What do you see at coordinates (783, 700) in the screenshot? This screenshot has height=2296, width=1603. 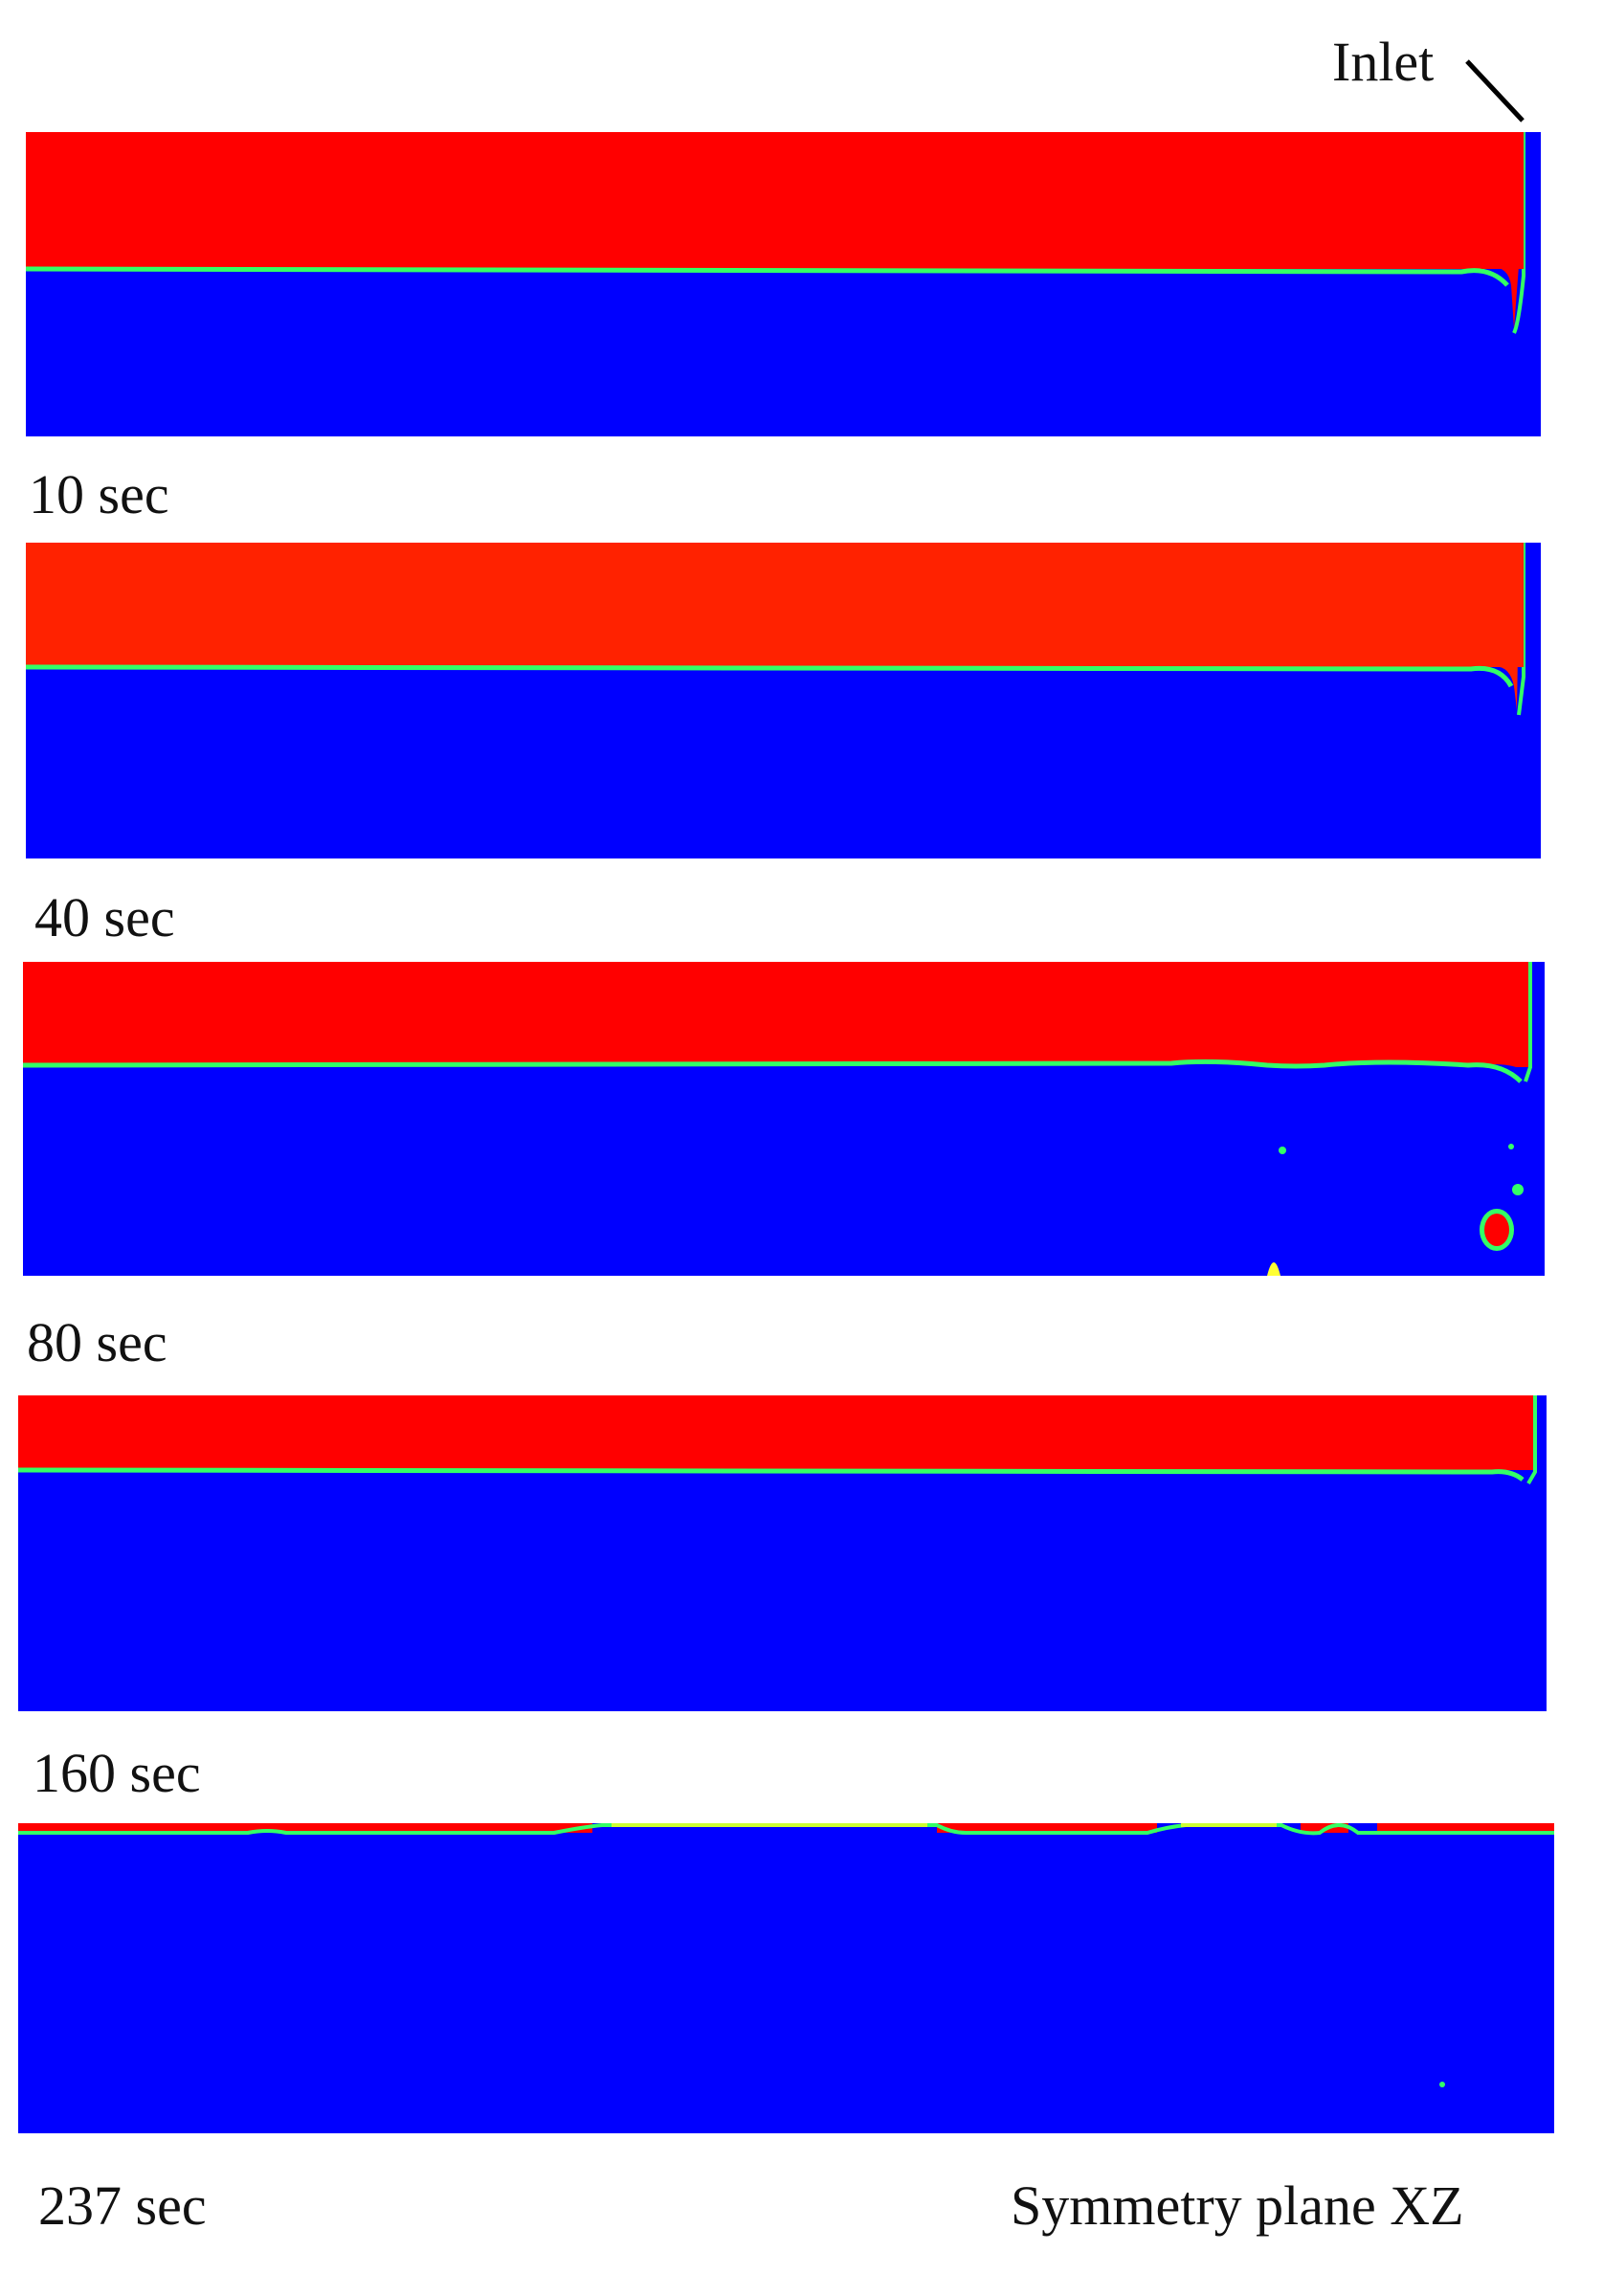 I see `snapshot-panel-40s` at bounding box center [783, 700].